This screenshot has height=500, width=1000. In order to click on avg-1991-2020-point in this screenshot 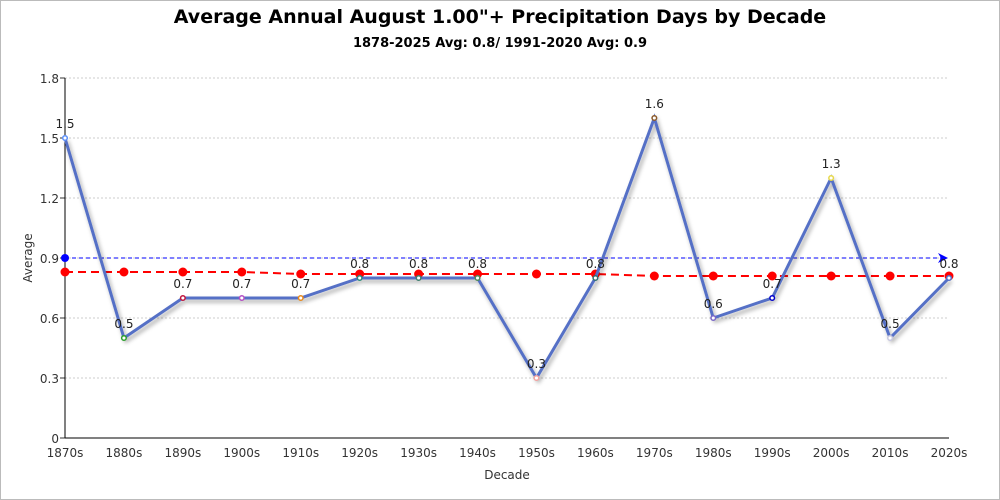, I will do `click(65, 258)`.